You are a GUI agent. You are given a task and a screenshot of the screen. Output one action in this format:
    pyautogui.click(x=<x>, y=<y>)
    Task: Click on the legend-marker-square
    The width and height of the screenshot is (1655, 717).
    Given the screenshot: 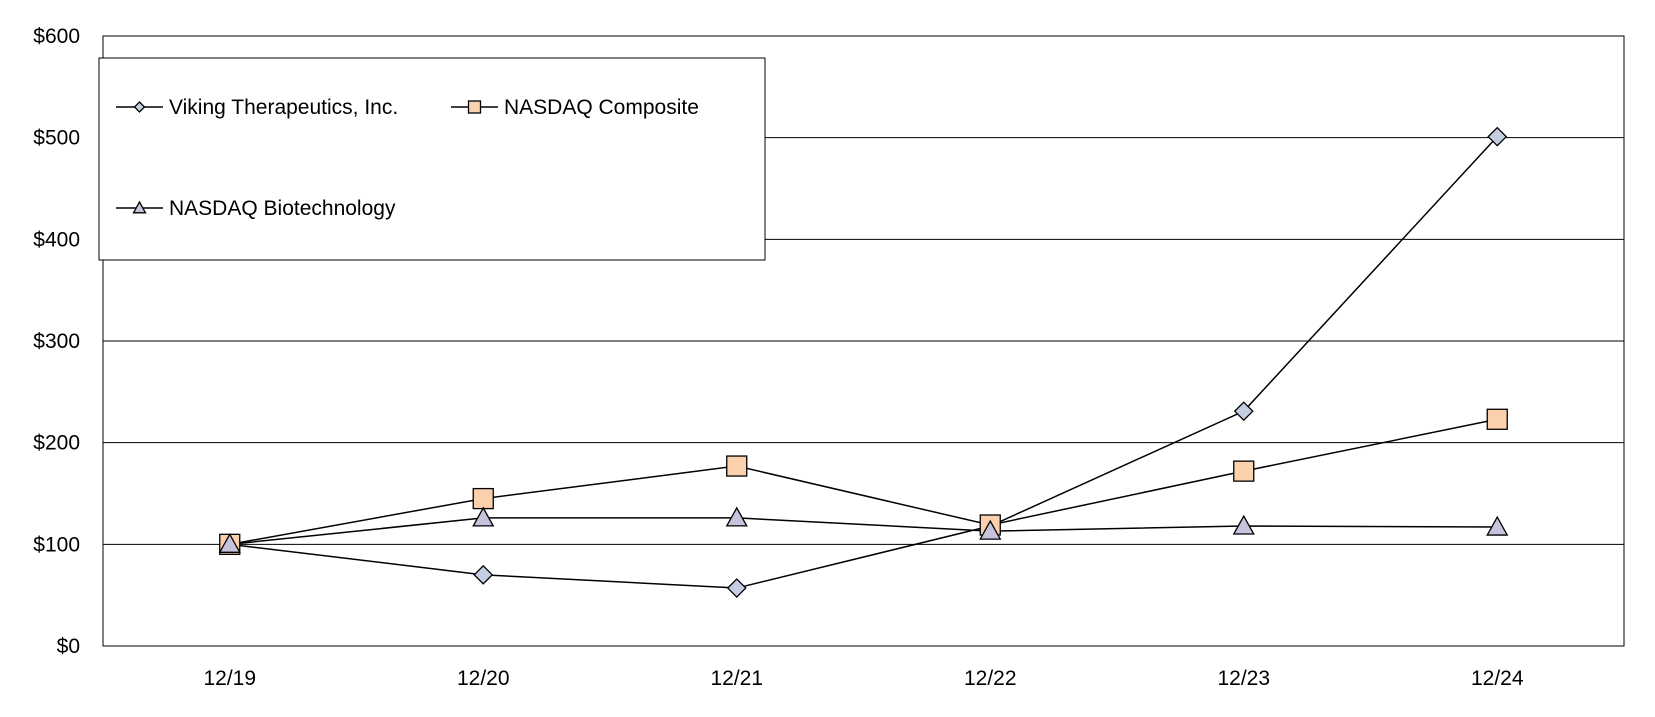 What is the action you would take?
    pyautogui.click(x=474, y=107)
    